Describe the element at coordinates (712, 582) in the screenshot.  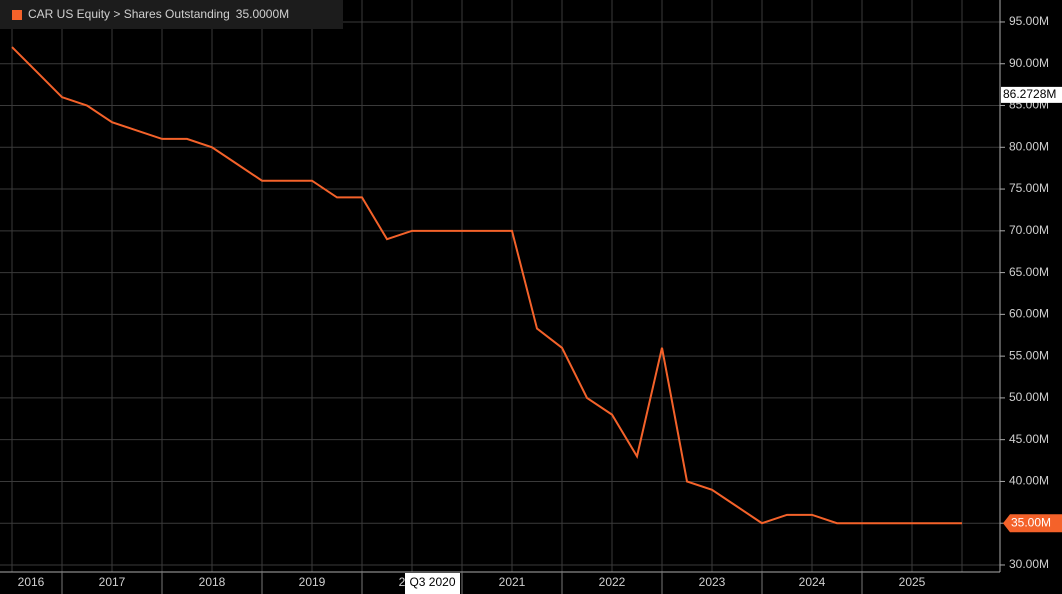
I see `x-tick-label: 2023` at that location.